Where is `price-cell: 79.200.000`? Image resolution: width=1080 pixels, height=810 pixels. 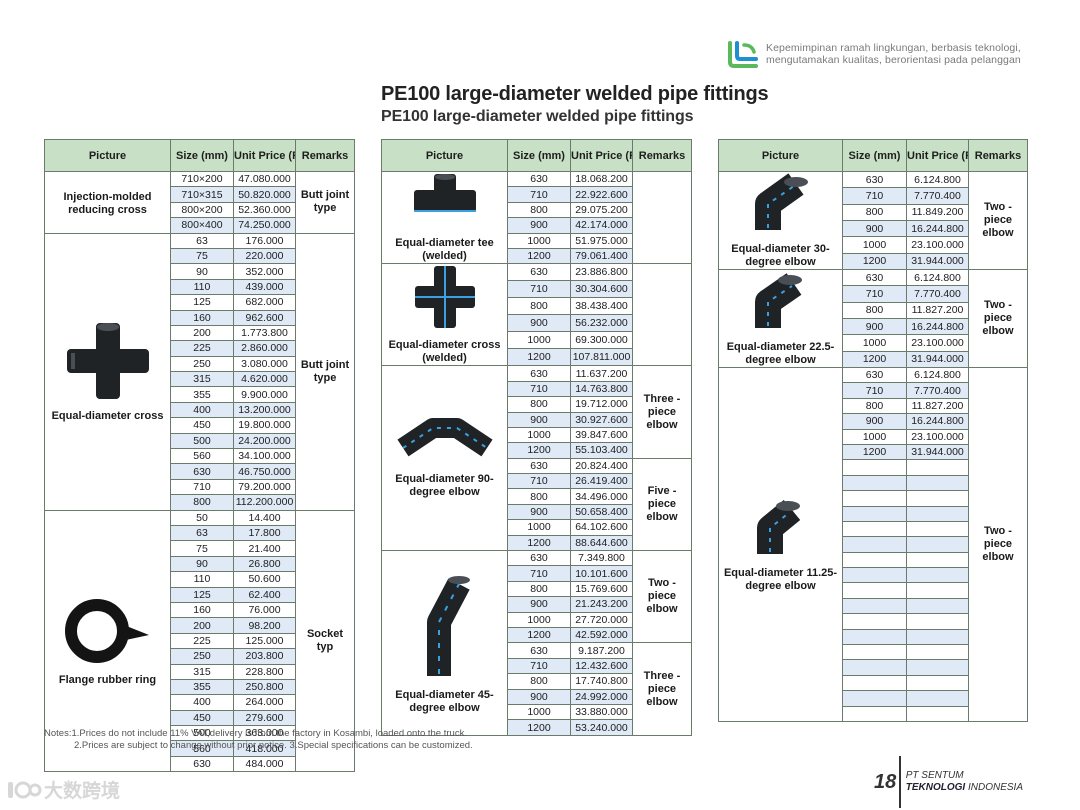
price-cell: 79.200.000 is located at coordinates (264, 487).